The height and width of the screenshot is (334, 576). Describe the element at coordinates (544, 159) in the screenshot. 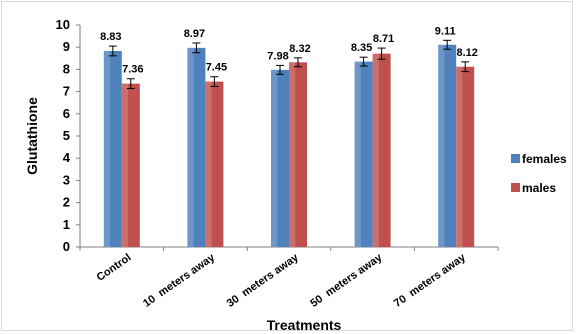

I see `legend-label-females: females` at that location.